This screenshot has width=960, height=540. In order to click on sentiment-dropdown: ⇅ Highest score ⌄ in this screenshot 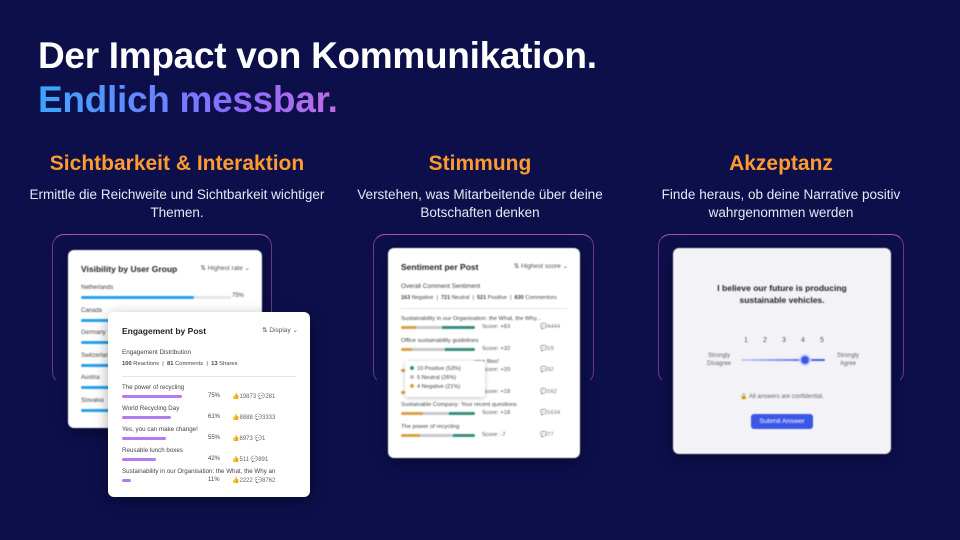, I will do `click(541, 266)`.